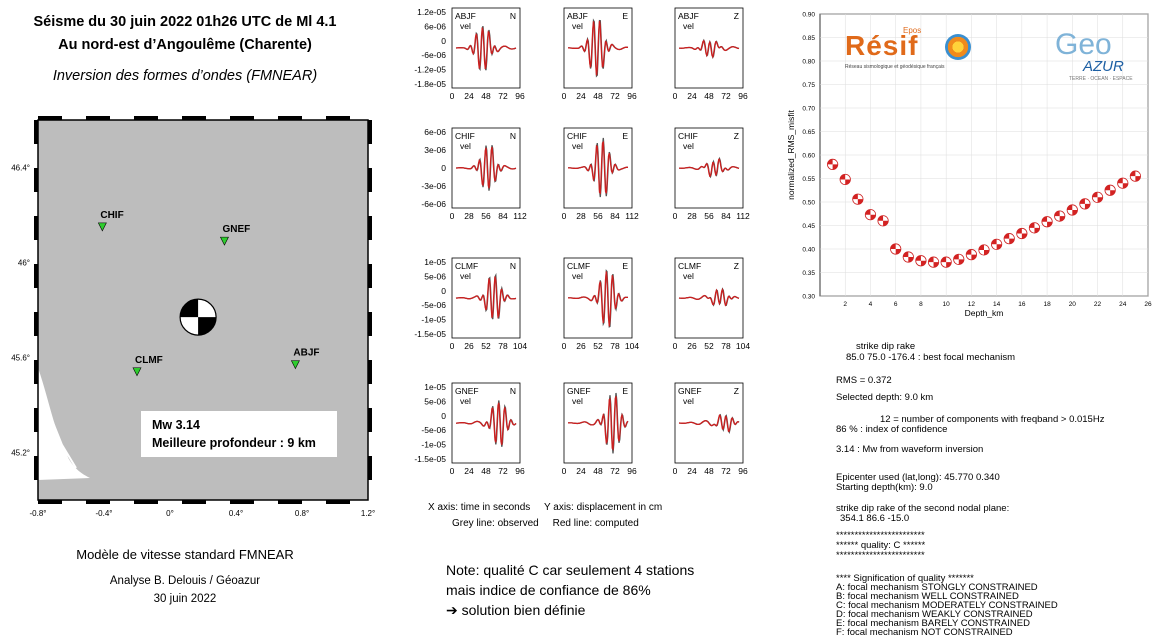 Image resolution: width=1159 pixels, height=644 pixels. Describe the element at coordinates (581, 96) in the screenshot. I see `x-tick-label: 24` at that location.